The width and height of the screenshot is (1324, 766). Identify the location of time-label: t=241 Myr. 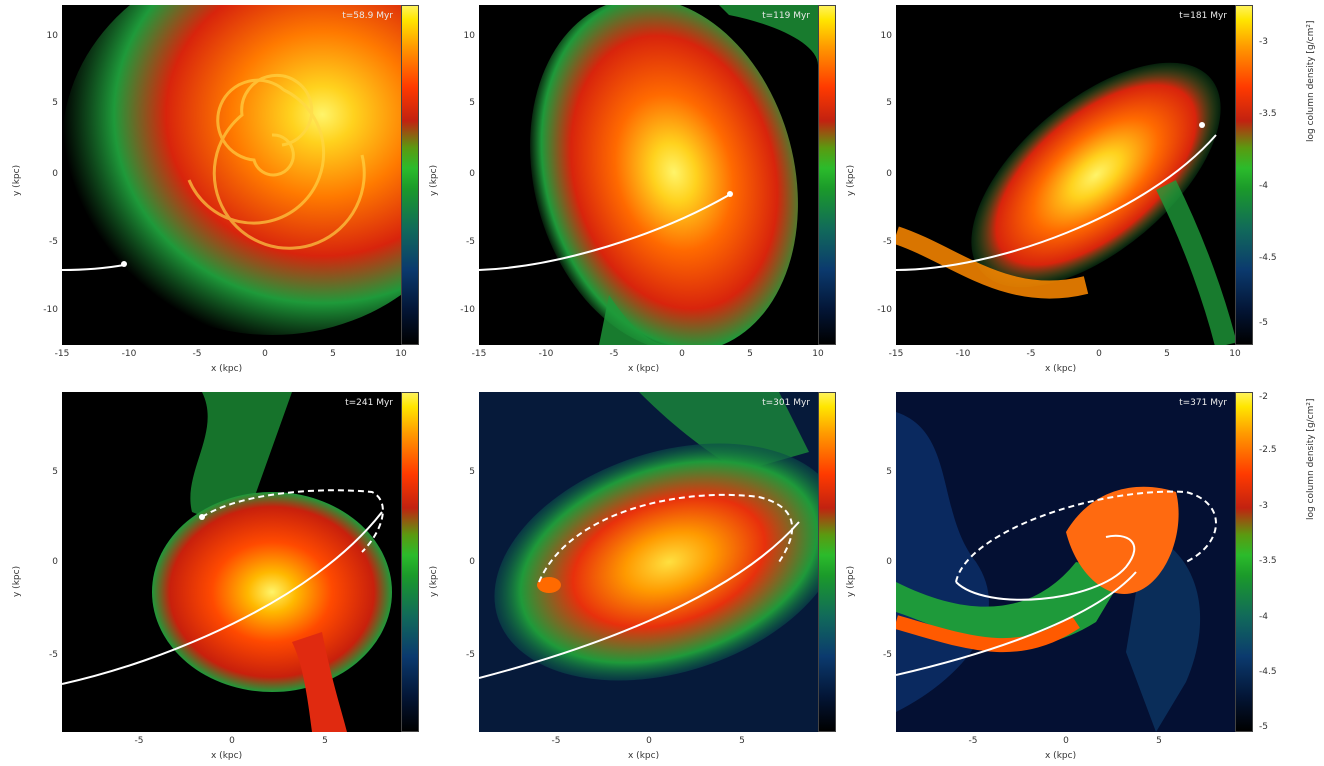
(369, 403).